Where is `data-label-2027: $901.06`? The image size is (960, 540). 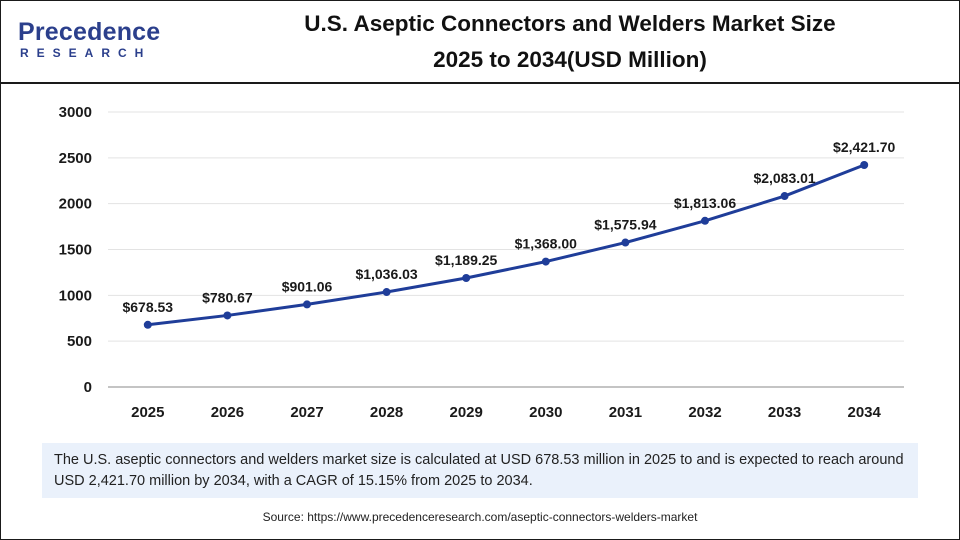
data-label-2027: $901.06 is located at coordinates (307, 286).